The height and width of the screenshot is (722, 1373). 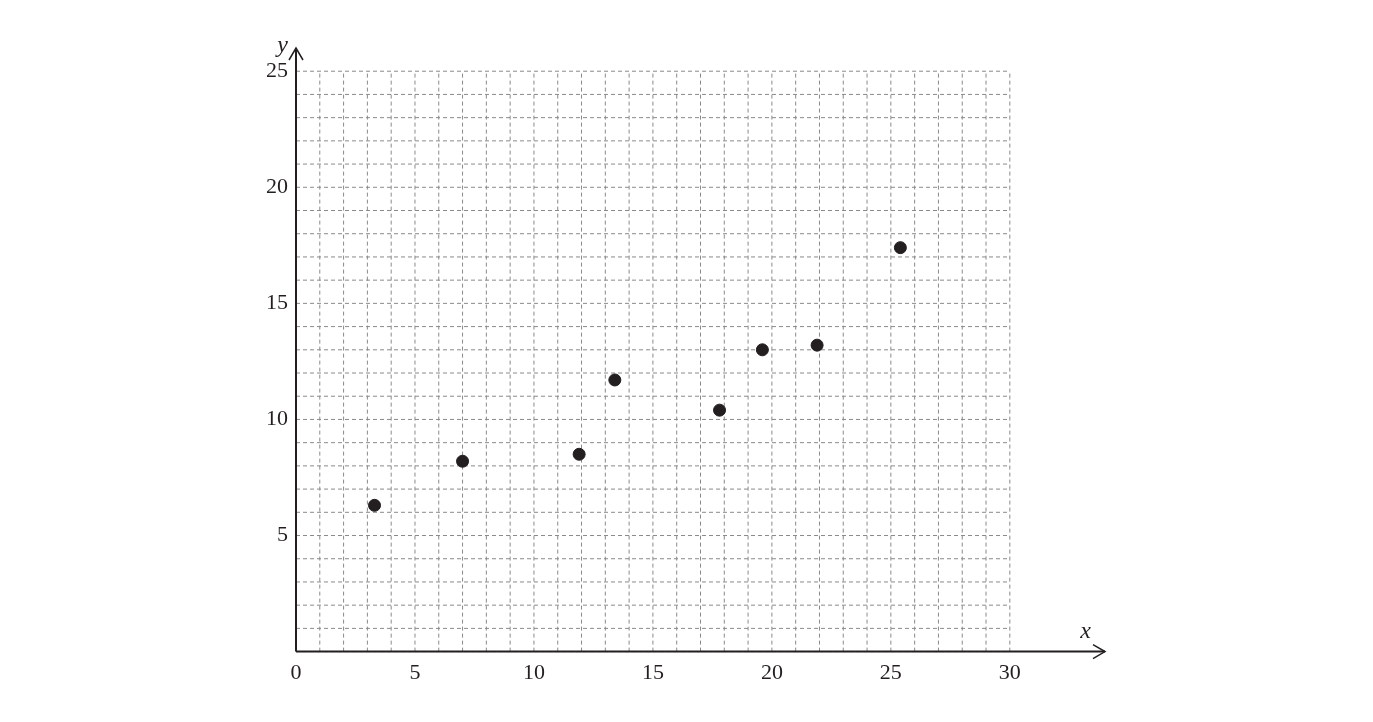 What do you see at coordinates (277, 69) in the screenshot?
I see `y-tick-label: 25` at bounding box center [277, 69].